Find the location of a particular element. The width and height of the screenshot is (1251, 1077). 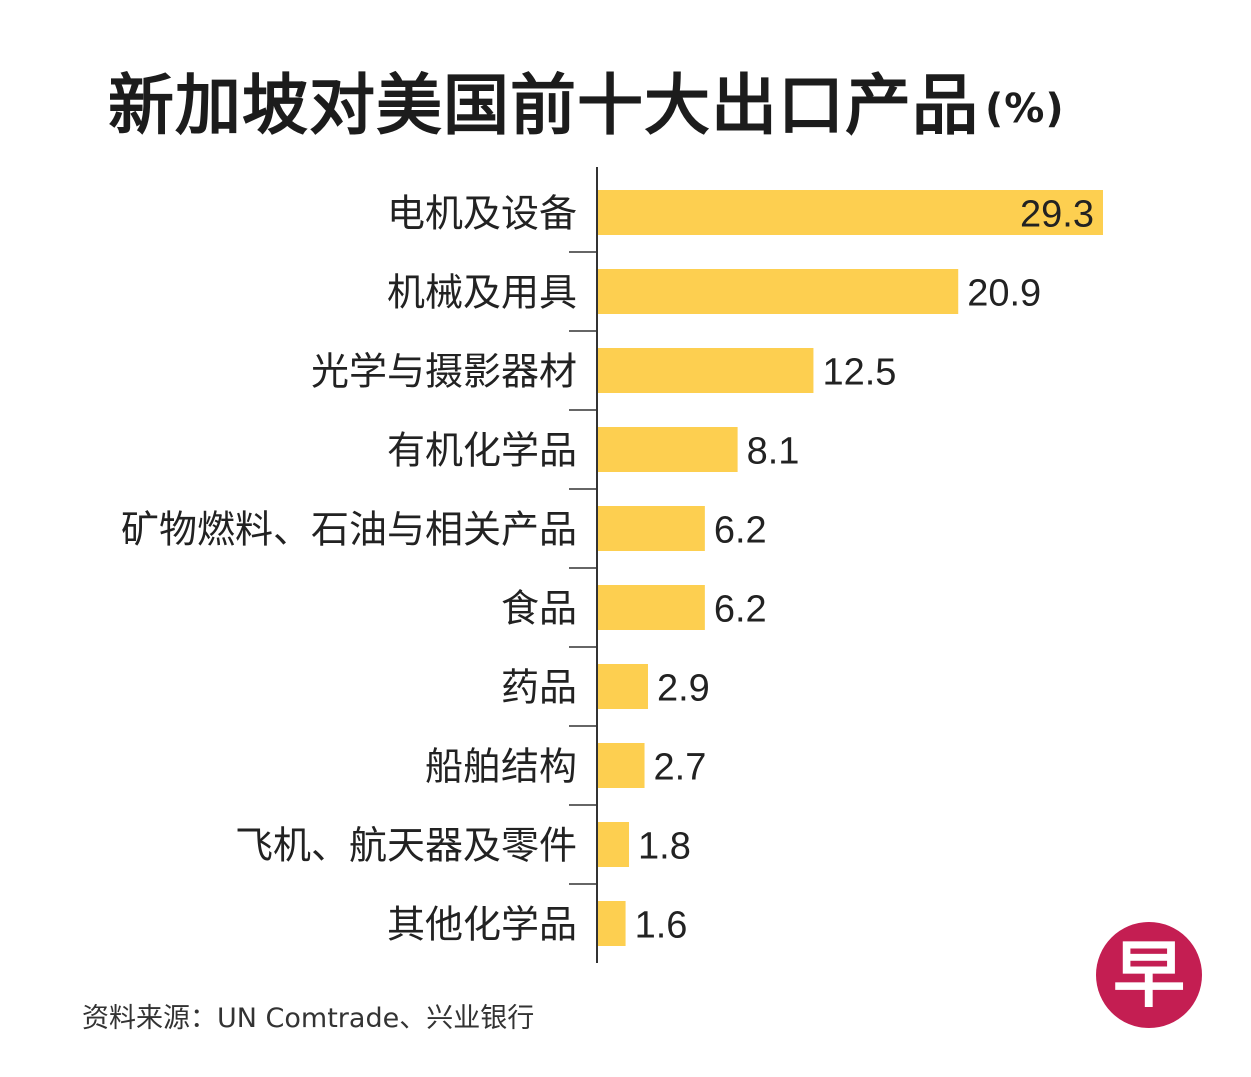

chart-title-text: 新加坡对美国前十大出口产品 is located at coordinates (543, 105).